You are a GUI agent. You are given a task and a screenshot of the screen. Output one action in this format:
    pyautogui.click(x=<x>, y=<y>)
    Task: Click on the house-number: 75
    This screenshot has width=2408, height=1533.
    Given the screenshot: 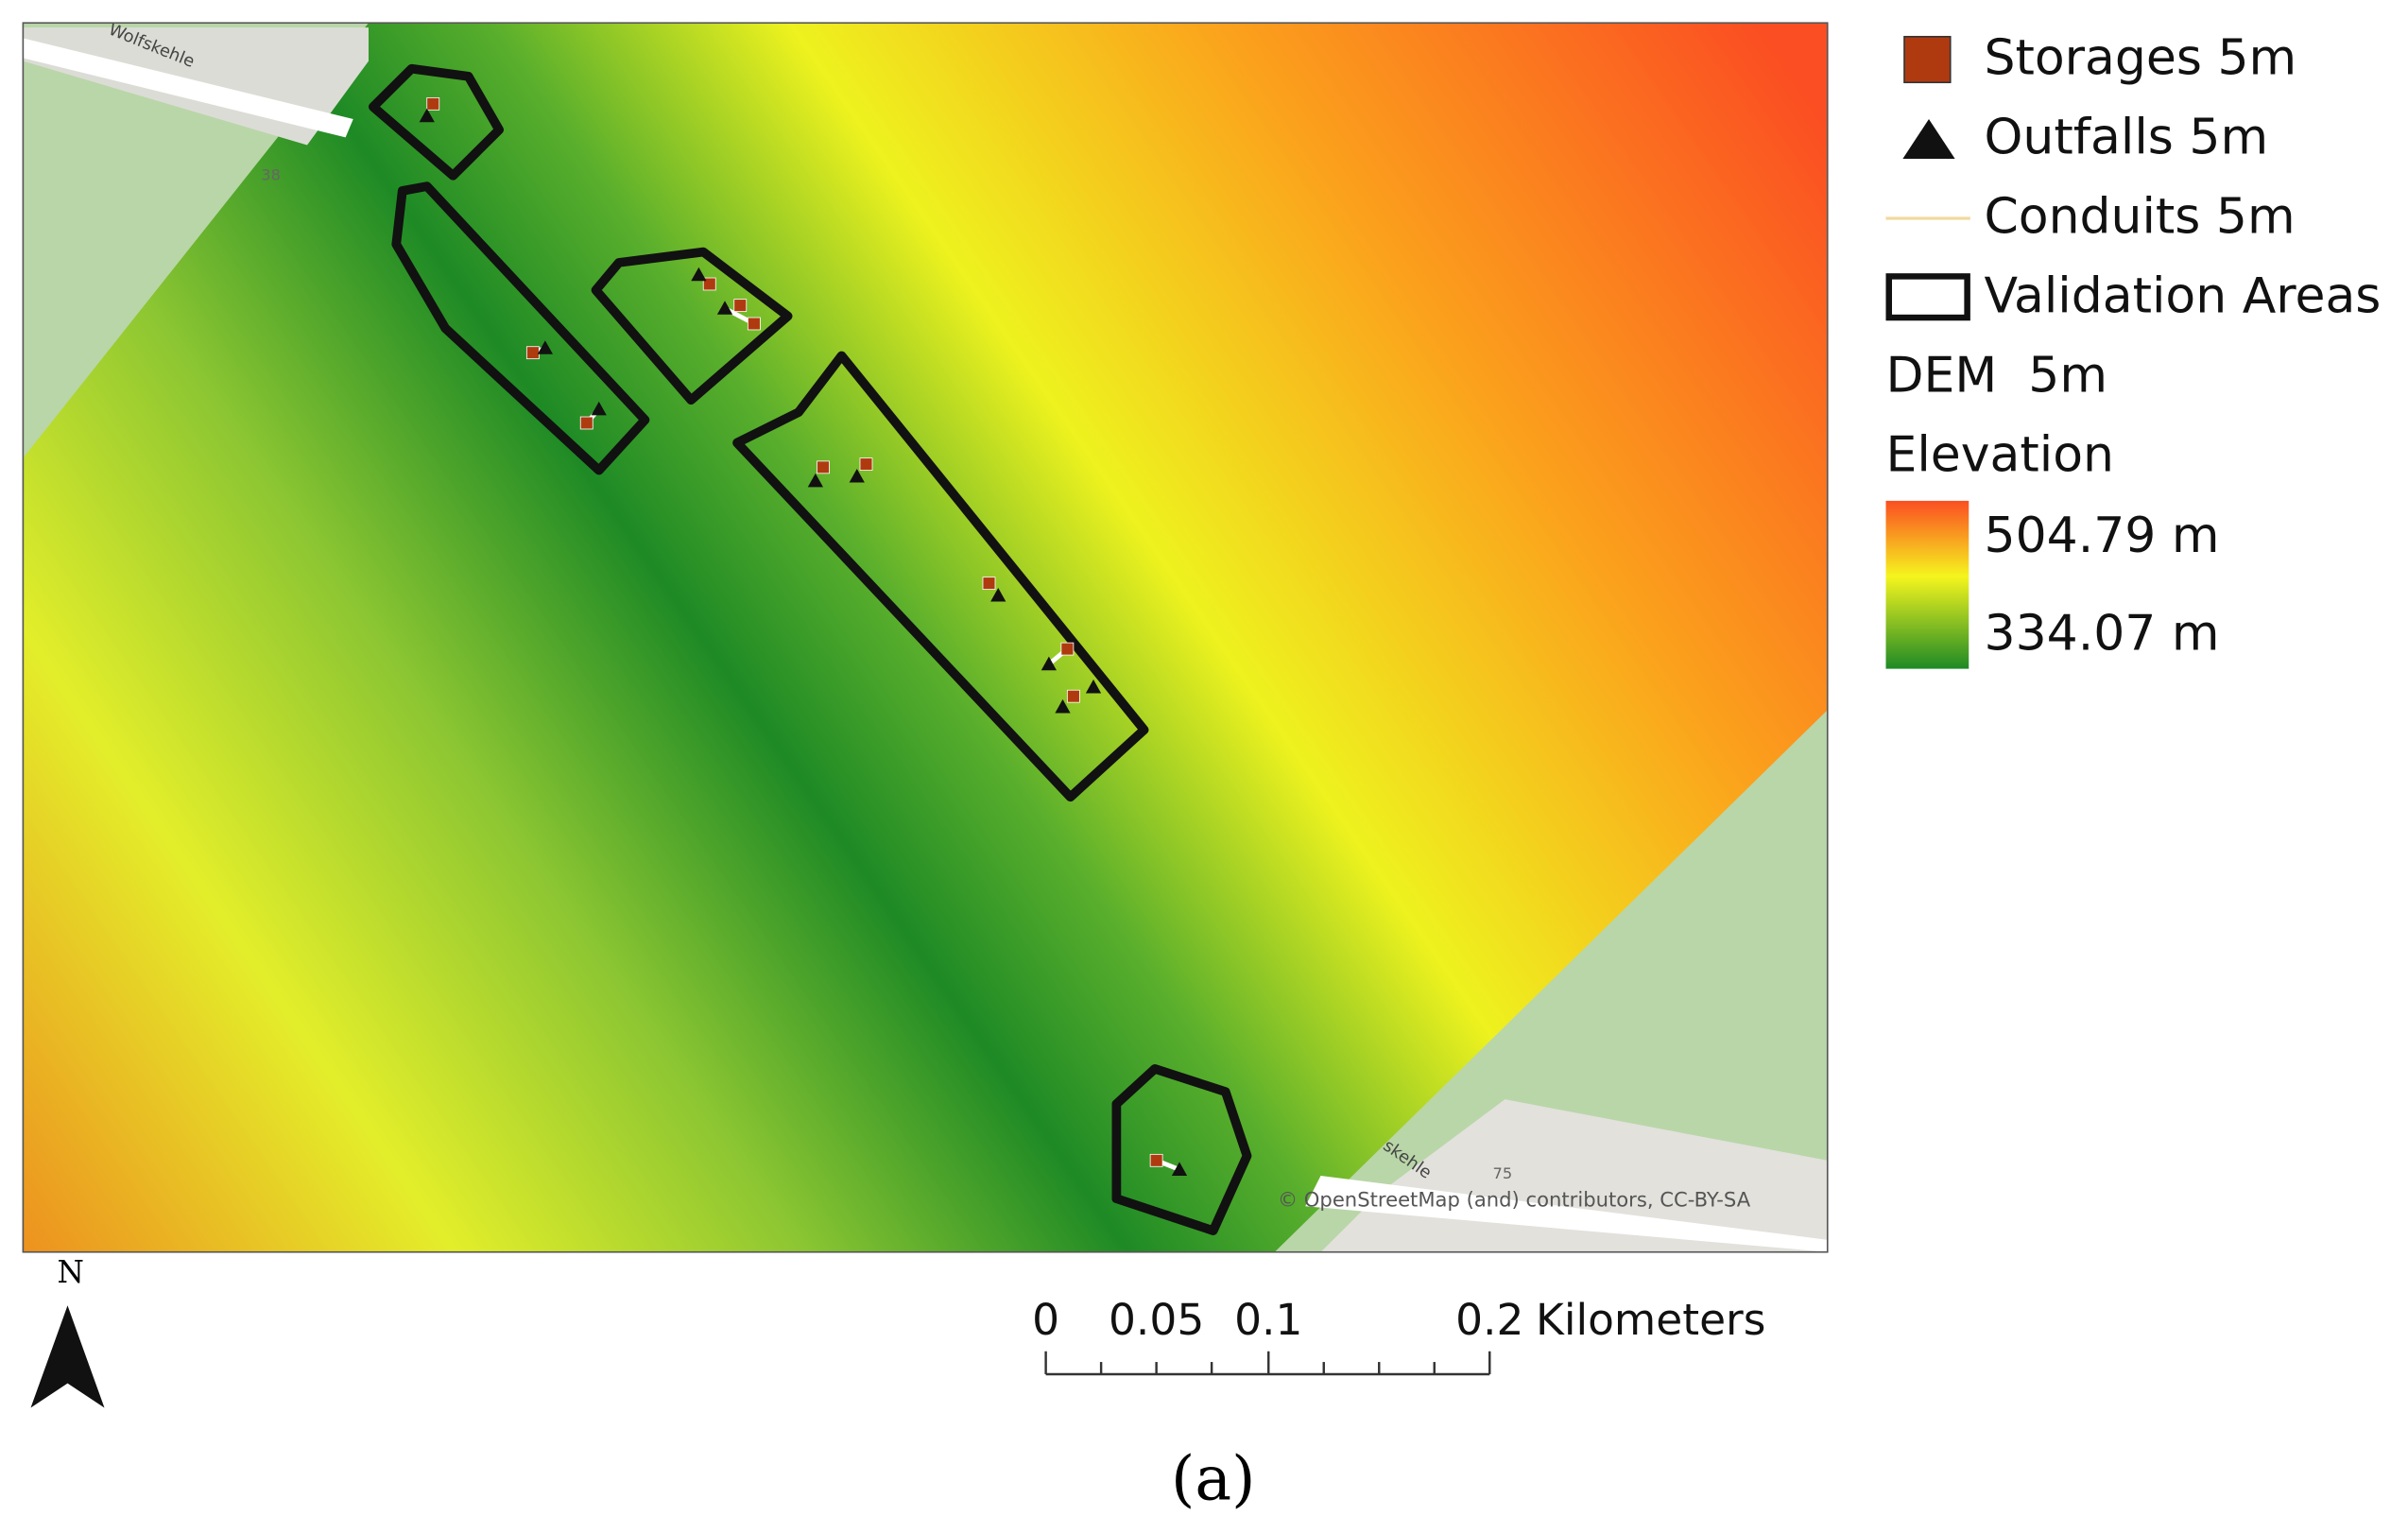 What is the action you would take?
    pyautogui.click(x=1503, y=1173)
    